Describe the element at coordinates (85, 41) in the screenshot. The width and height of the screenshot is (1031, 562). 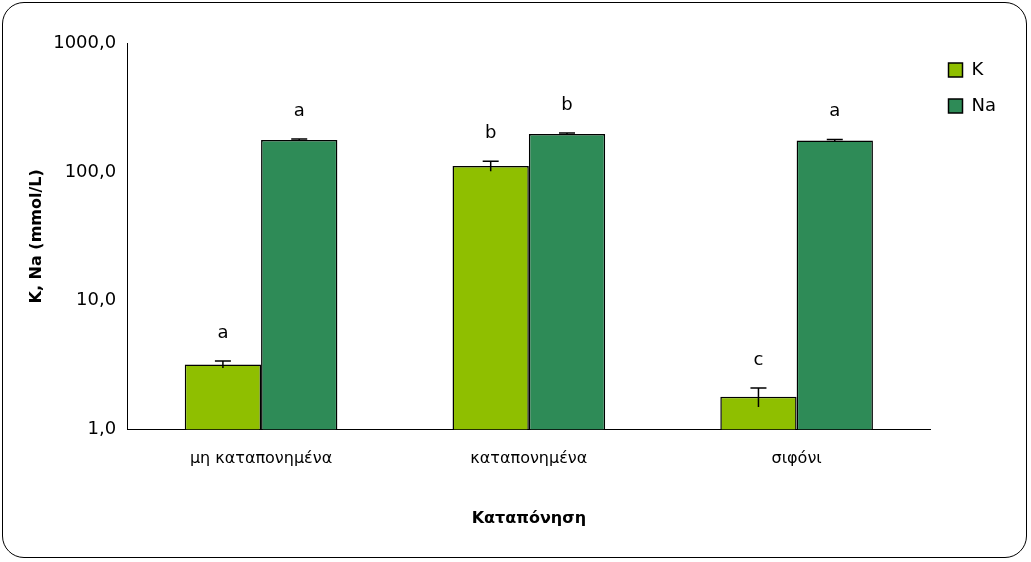
I see `y-tick-label: 1000,0` at that location.